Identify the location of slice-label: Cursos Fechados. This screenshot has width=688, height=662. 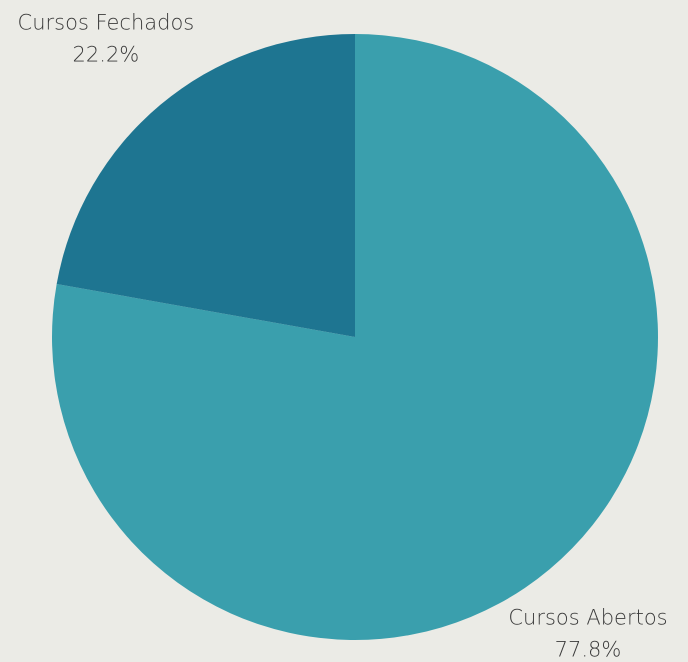
(106, 23).